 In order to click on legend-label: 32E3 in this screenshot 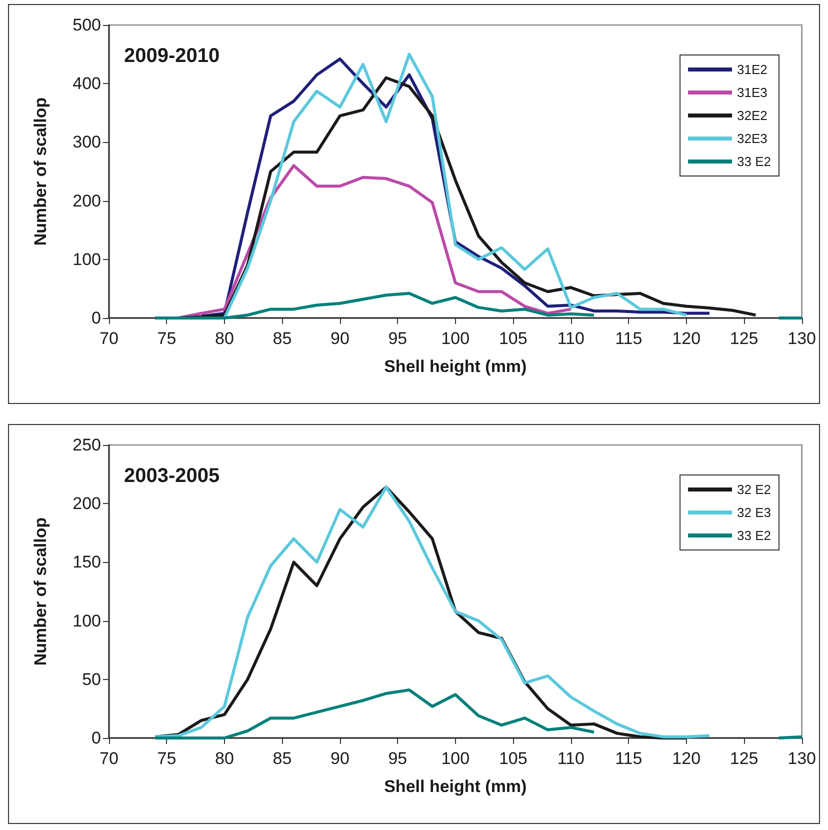, I will do `click(752, 138)`.